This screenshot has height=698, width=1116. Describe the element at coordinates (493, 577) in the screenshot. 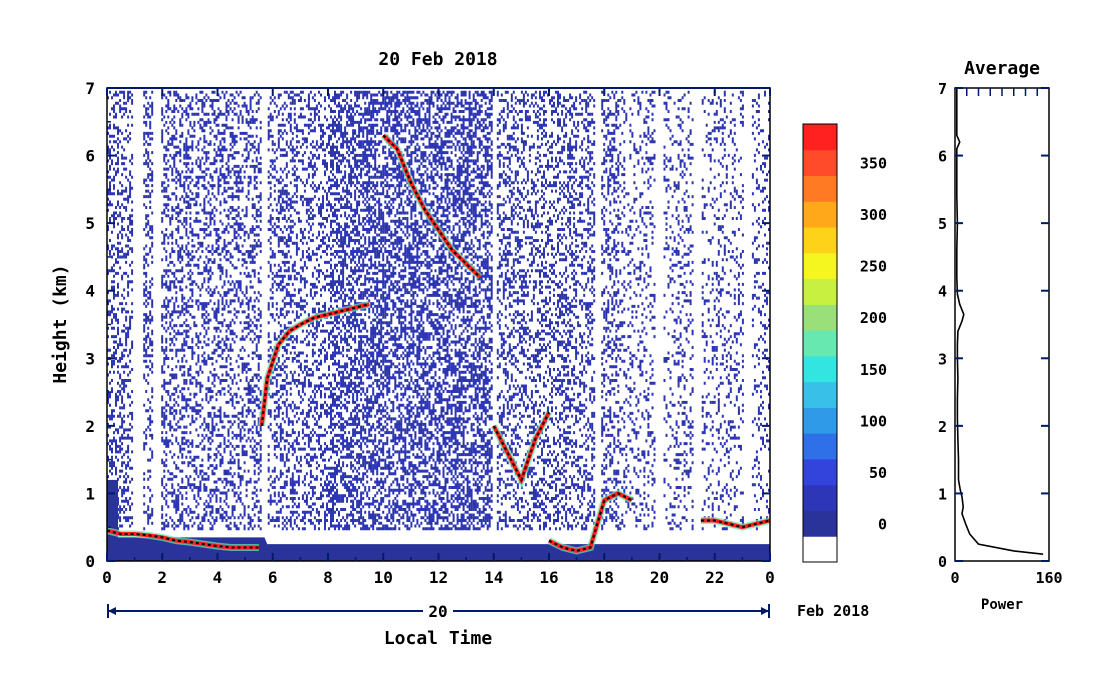

I see `x-tick-label: 14` at that location.